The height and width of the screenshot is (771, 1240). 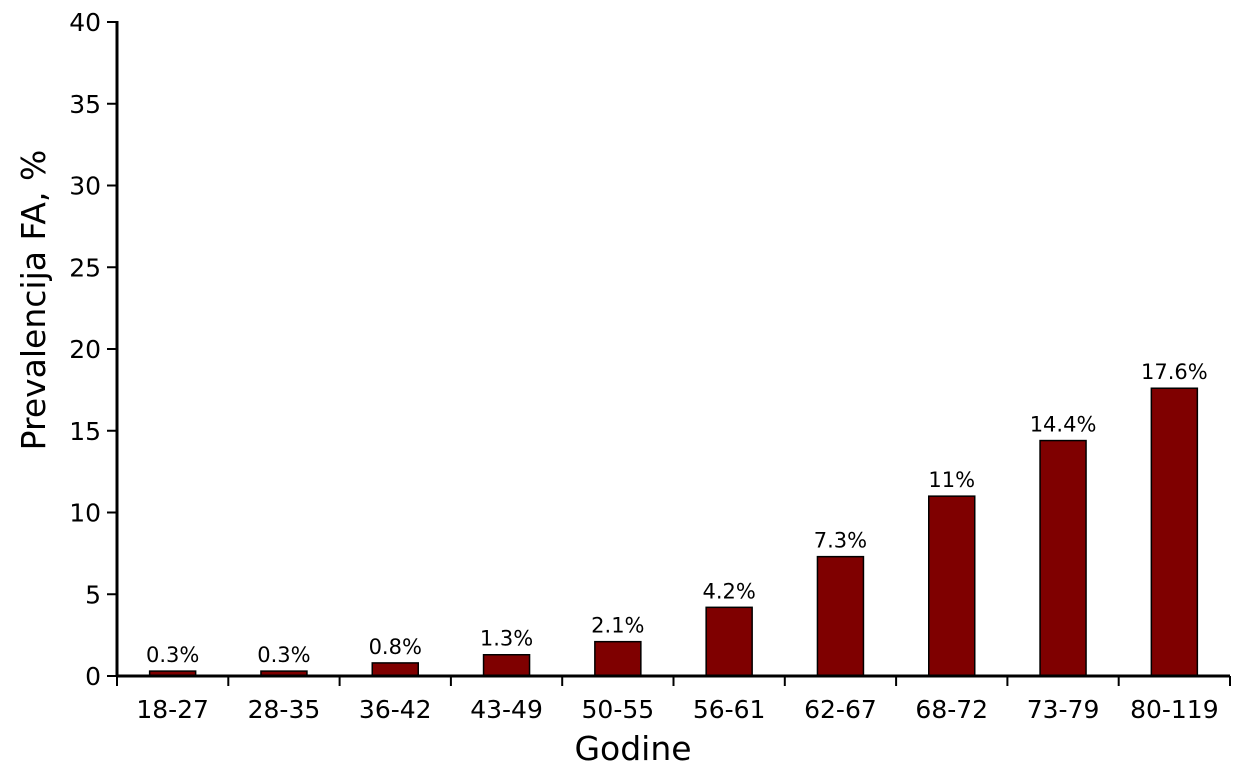 What do you see at coordinates (728, 591) in the screenshot?
I see `bar-data-label: 4.2%` at bounding box center [728, 591].